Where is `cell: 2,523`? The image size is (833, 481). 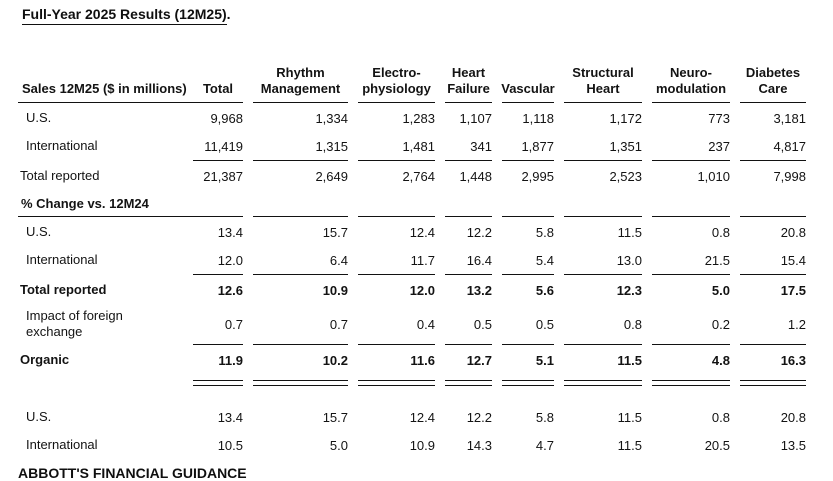
cell: 2,523 is located at coordinates (625, 176).